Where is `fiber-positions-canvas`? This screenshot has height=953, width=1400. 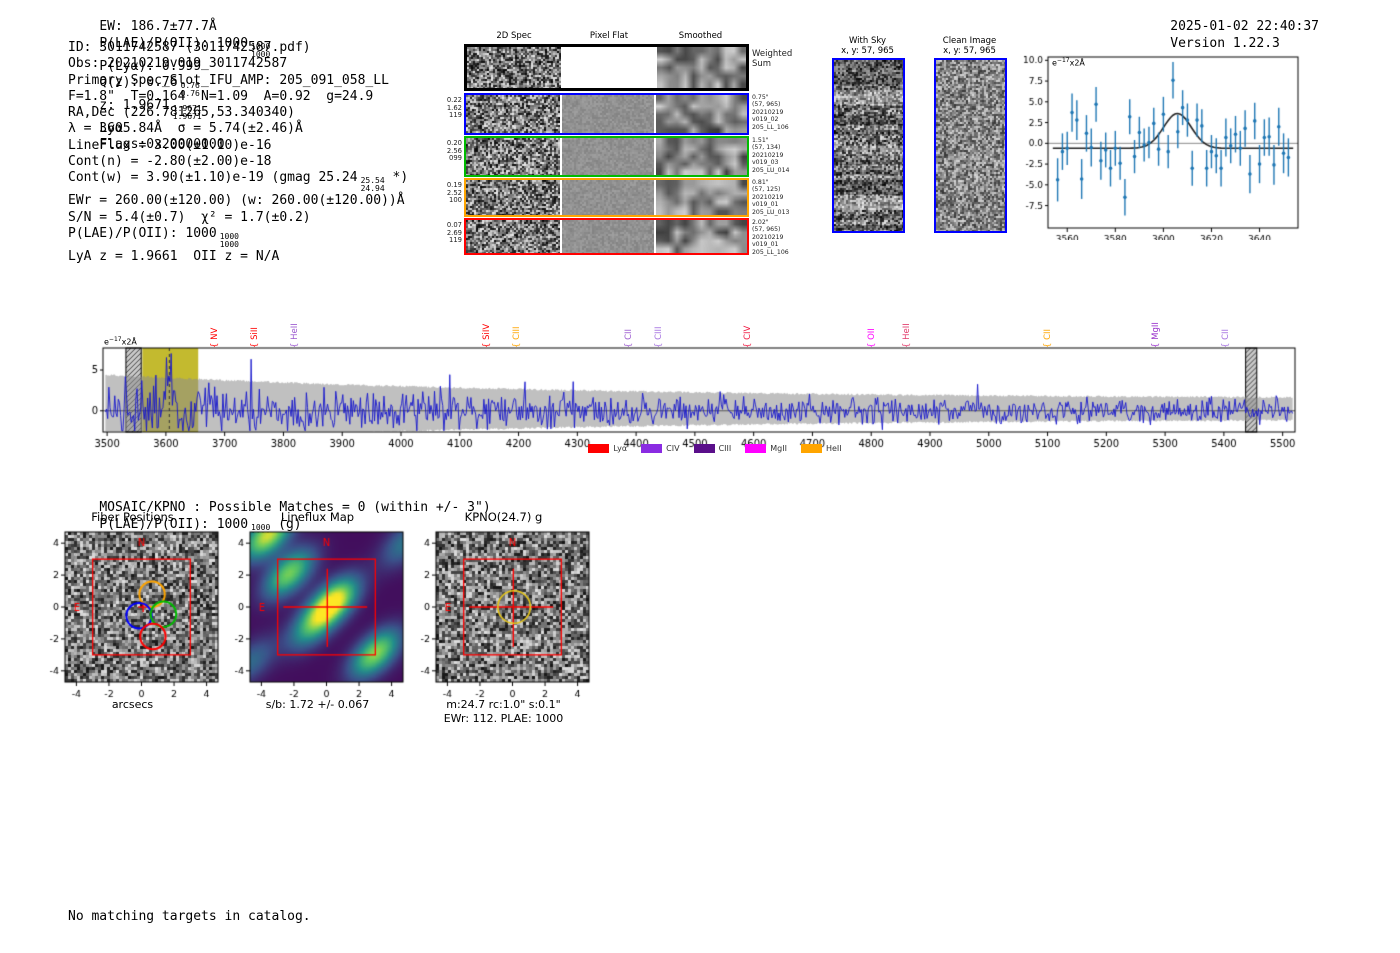
fiber-positions-canvas is located at coordinates (132, 619).